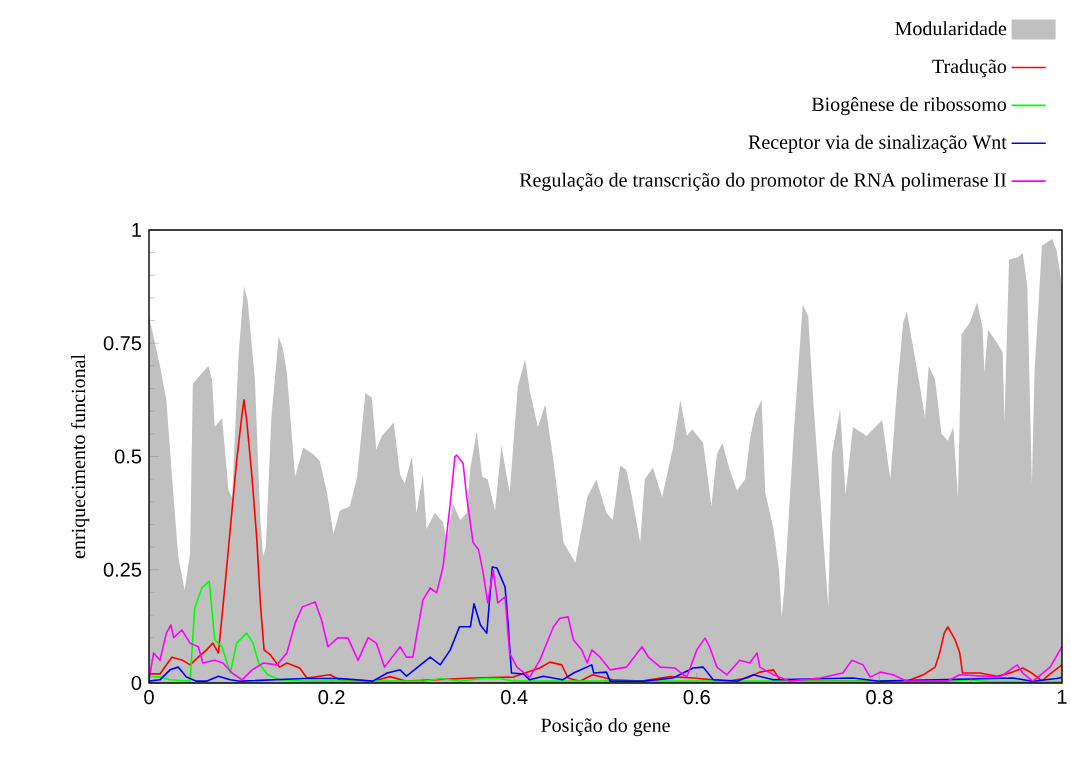 The width and height of the screenshot is (1071, 769). Describe the element at coordinates (696, 697) in the screenshot. I see `x-tick-label: 0.6` at that location.